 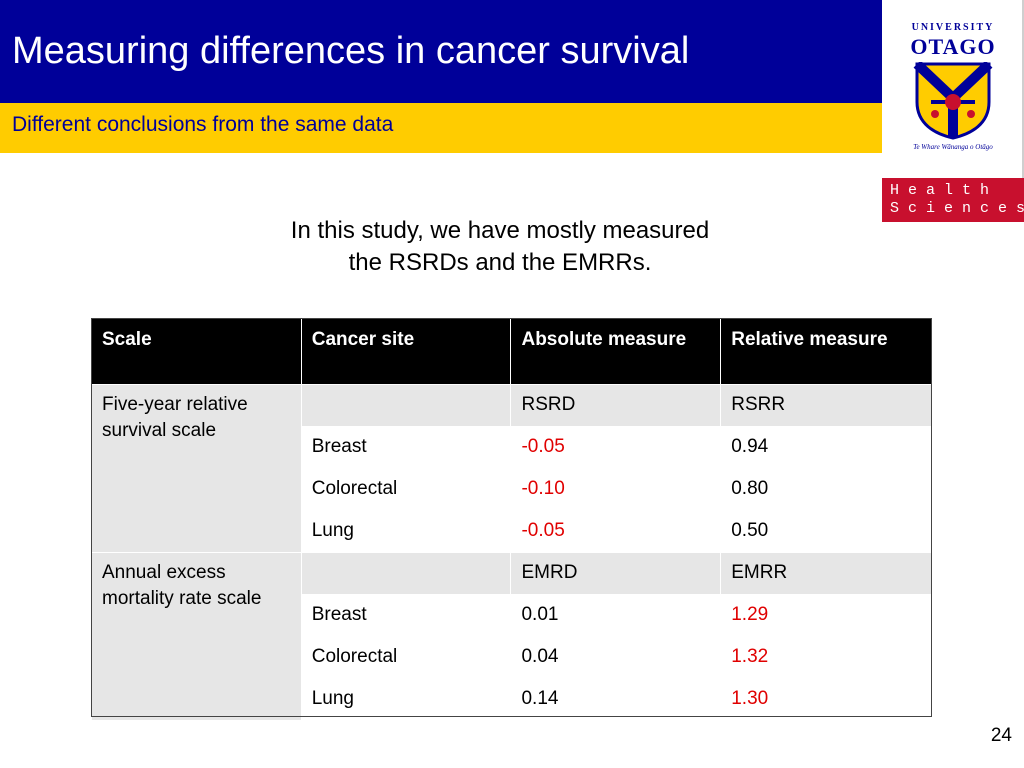 I want to click on table-row: Lung 0.14 1.30, so click(x=512, y=699).